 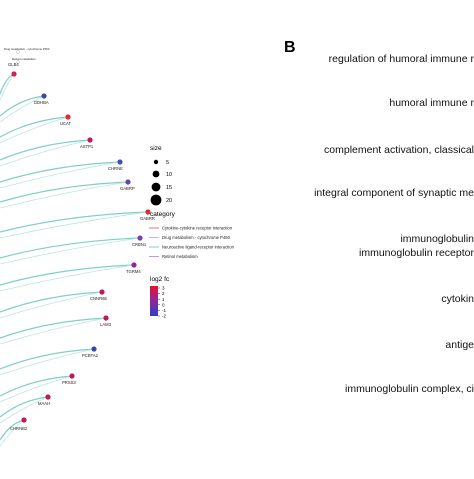 I want to click on size-legend-label-0: 5, so click(x=167, y=163).